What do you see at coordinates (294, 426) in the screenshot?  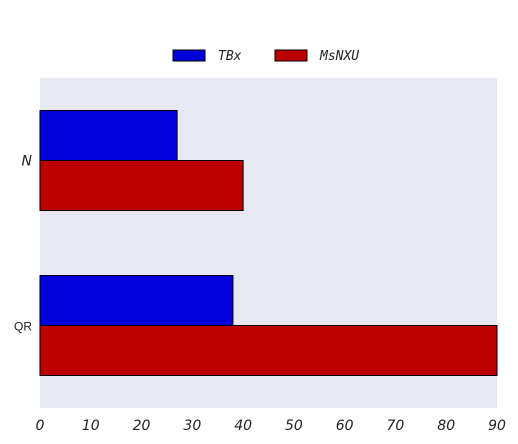 I see `x-tick-label: 50` at bounding box center [294, 426].